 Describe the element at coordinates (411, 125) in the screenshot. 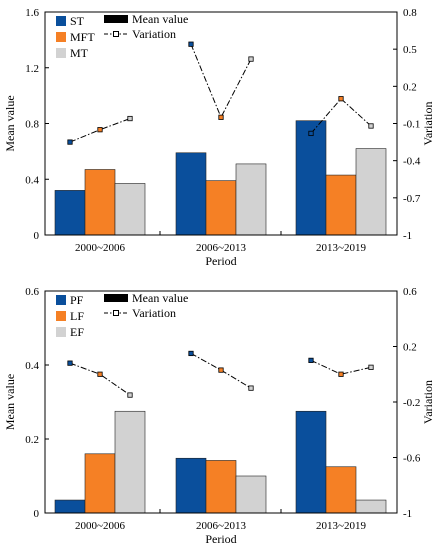

I see `y2-tick-label: -0.1` at that location.